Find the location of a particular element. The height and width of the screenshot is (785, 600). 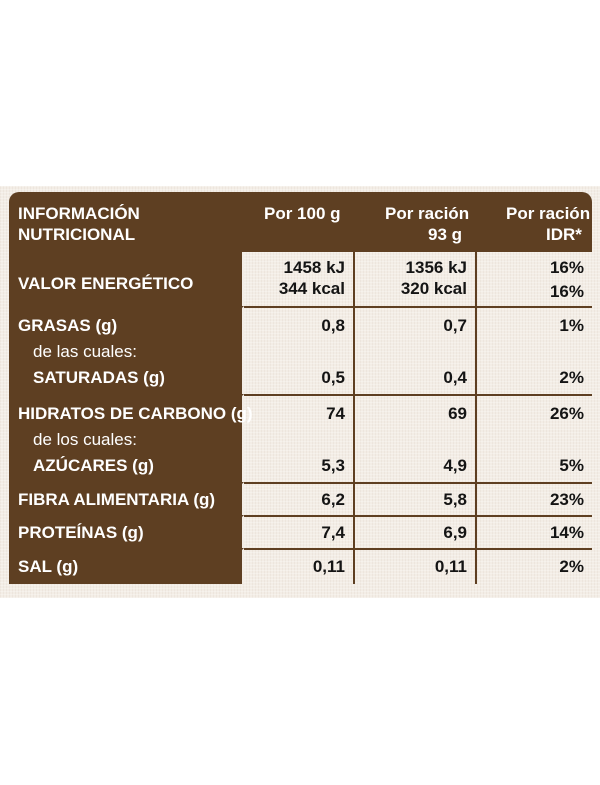

cell-sal-idr: 2% is located at coordinates (534, 566).